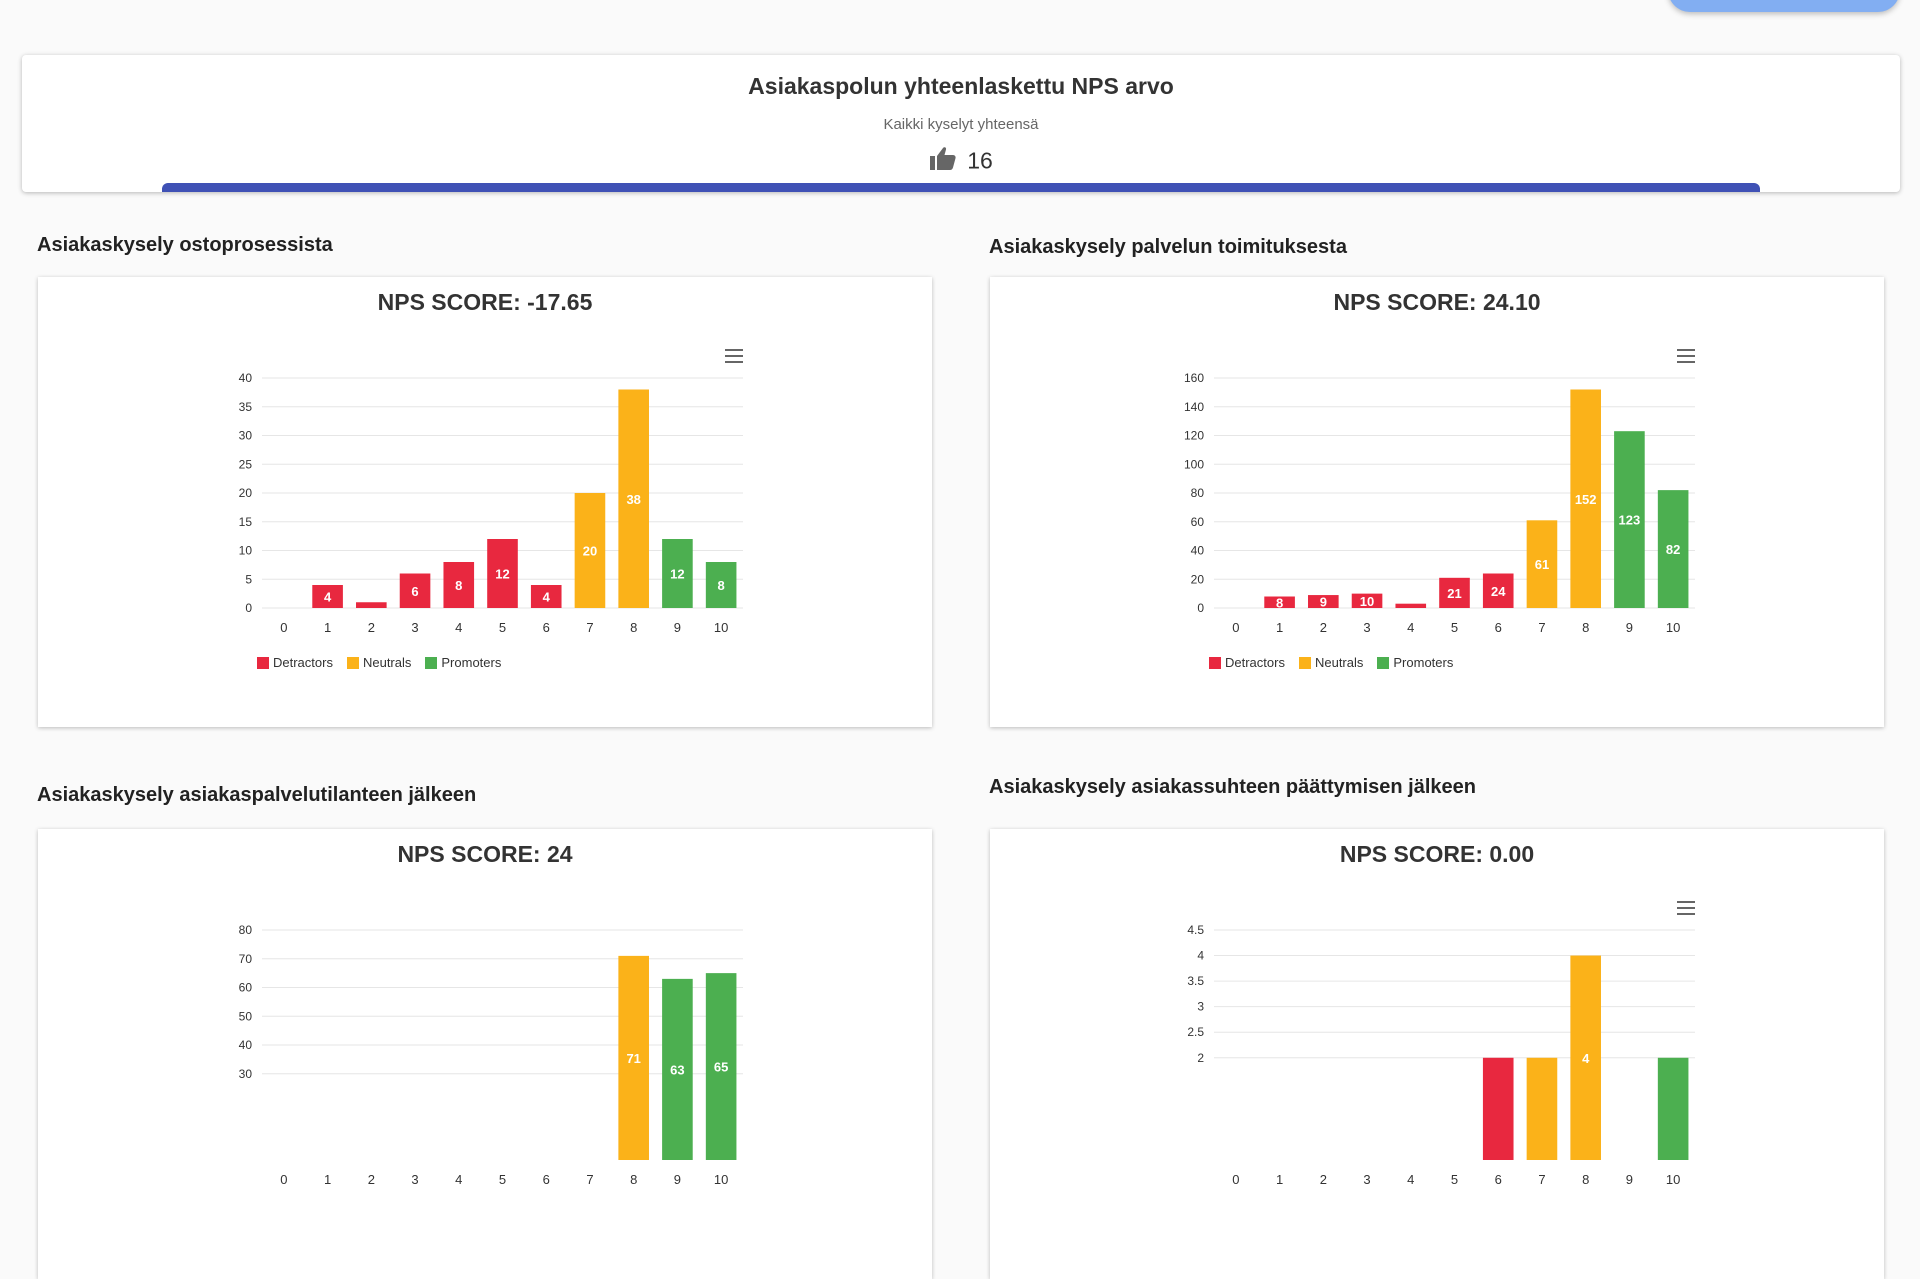  What do you see at coordinates (1194, 464) in the screenshot?
I see `y-tick-label: 100` at bounding box center [1194, 464].